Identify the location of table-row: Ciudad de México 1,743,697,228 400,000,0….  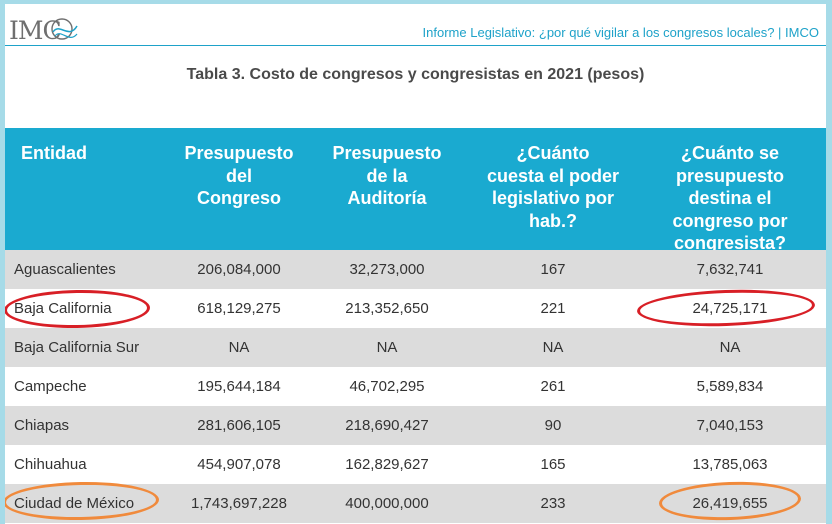
(415, 503).